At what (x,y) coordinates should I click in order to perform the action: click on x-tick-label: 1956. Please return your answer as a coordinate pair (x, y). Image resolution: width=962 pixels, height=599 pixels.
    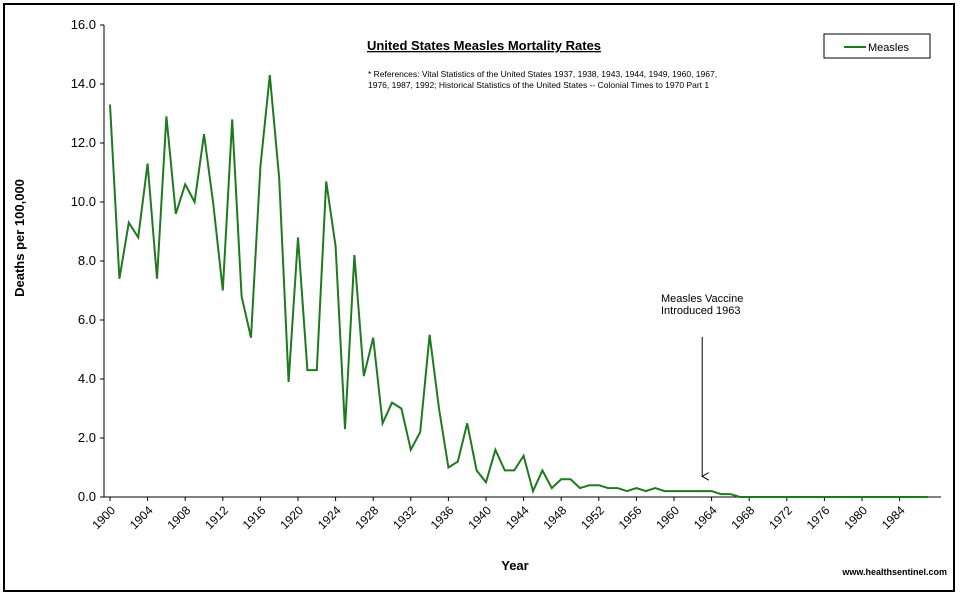
    Looking at the image, I should click on (630, 517).